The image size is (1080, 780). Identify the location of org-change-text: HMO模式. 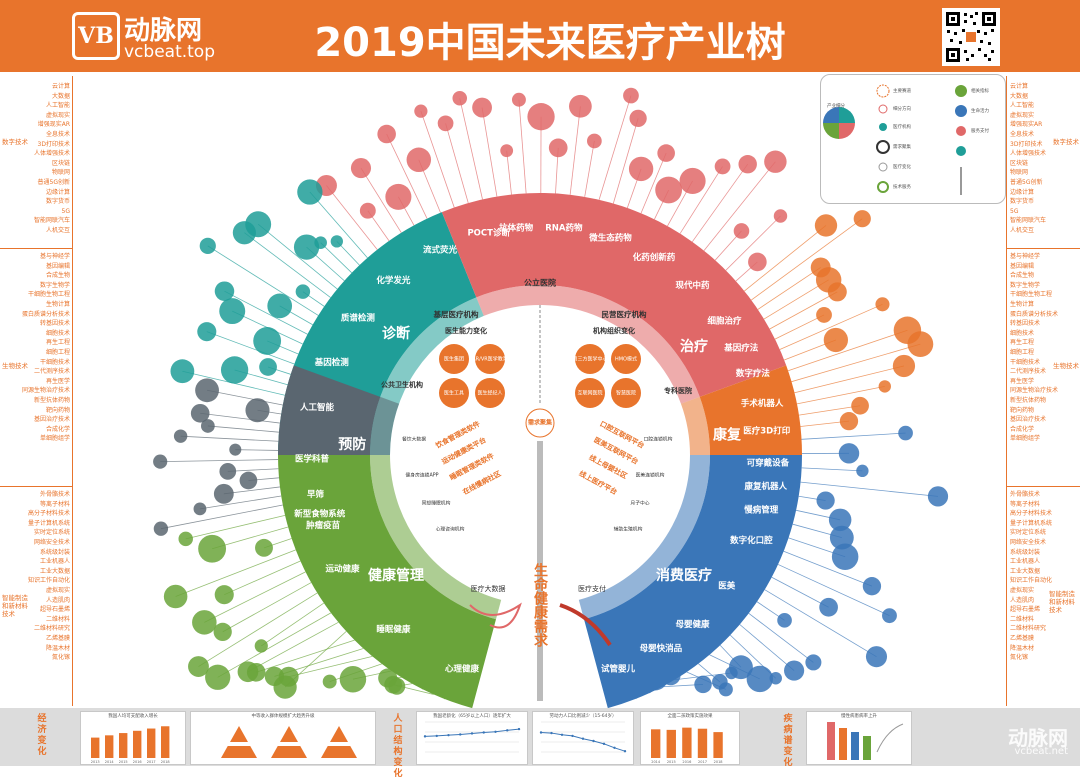
(626, 359).